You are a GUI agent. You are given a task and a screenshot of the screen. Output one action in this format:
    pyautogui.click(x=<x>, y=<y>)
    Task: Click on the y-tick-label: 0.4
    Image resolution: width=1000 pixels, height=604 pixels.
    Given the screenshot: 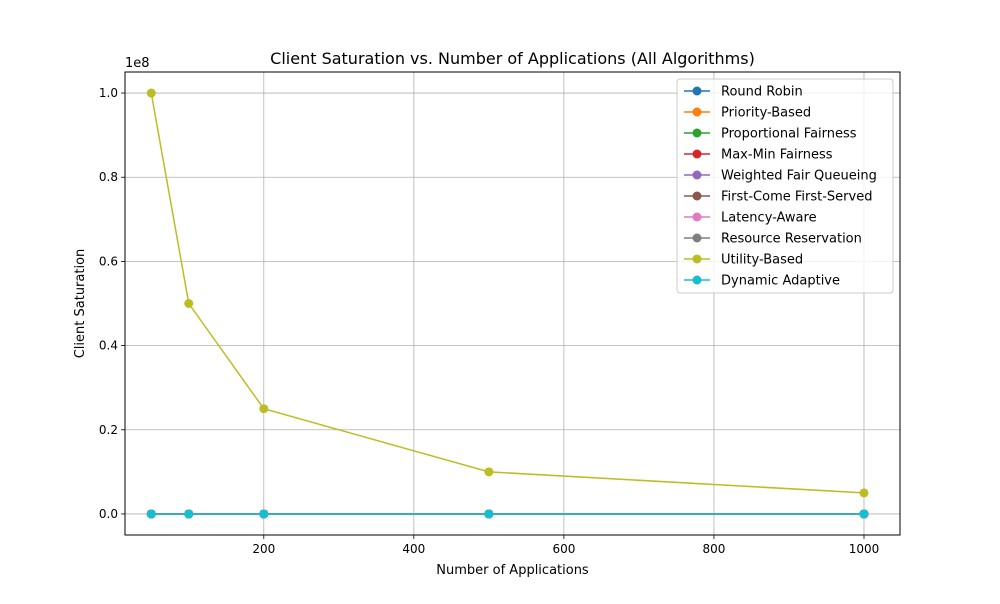 What is the action you would take?
    pyautogui.click(x=108, y=346)
    